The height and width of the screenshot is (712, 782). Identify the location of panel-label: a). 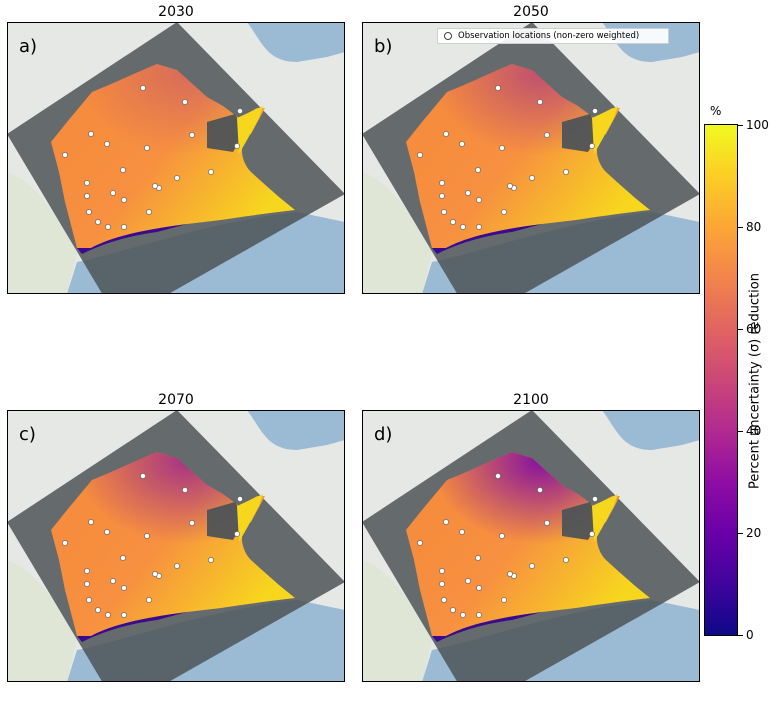
(28, 46).